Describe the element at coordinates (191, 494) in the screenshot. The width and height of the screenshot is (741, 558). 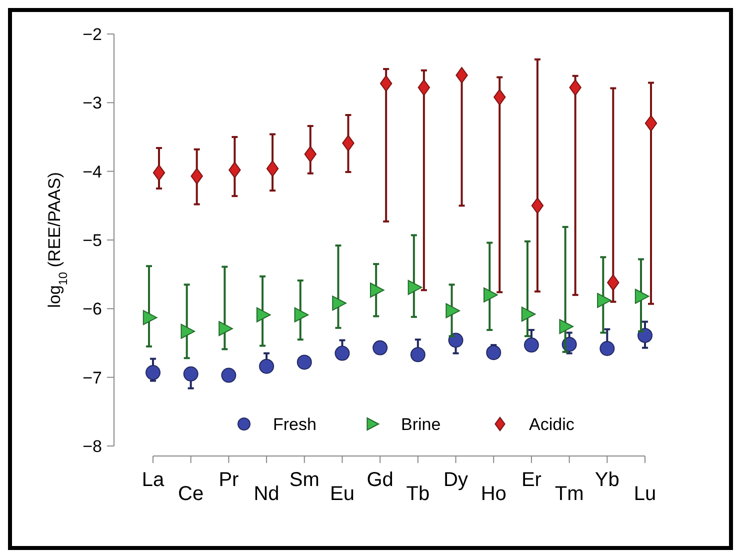
I see `x-tick-label: Ce` at that location.